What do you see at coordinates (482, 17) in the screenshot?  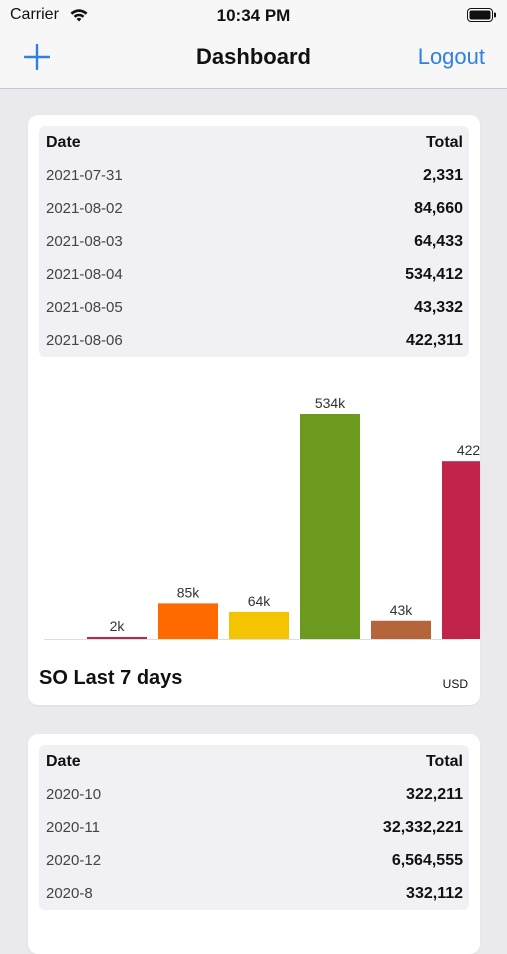 I see `battery-icon` at bounding box center [482, 17].